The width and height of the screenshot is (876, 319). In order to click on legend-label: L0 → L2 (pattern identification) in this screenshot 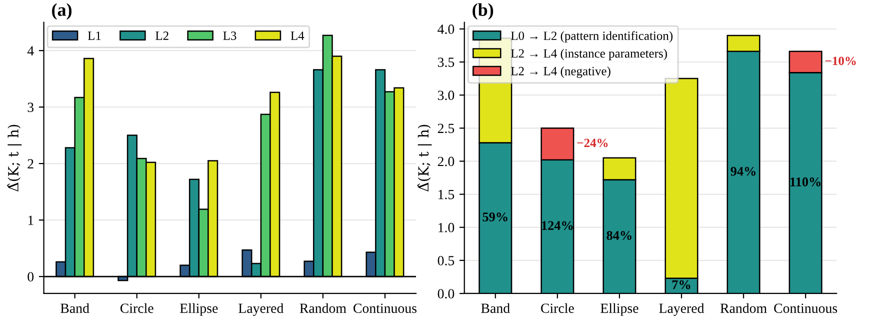, I will do `click(591, 37)`.